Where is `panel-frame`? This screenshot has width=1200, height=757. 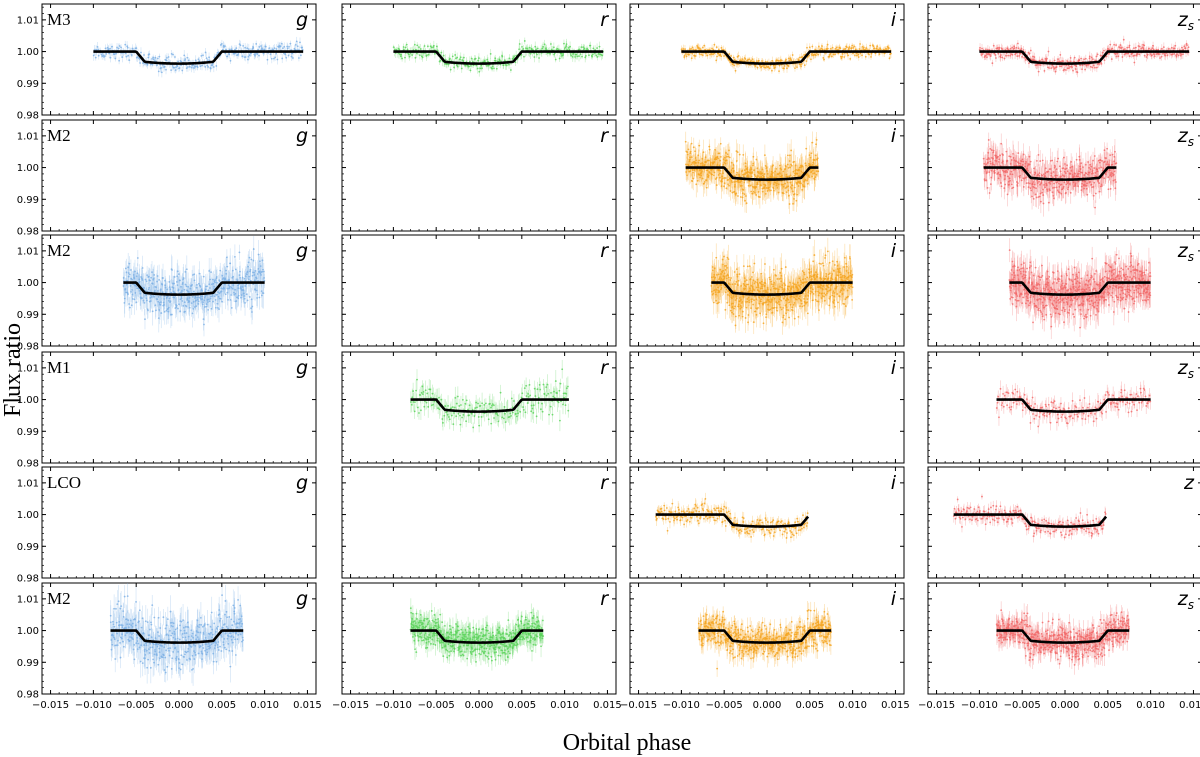 panel-frame is located at coordinates (767, 59).